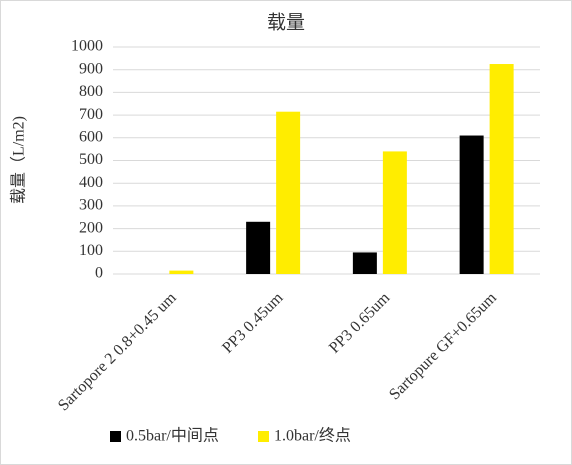 This screenshot has height=465, width=572. What do you see at coordinates (172, 436) in the screenshot?
I see `legend-label: 0.5bar/中间点` at bounding box center [172, 436].